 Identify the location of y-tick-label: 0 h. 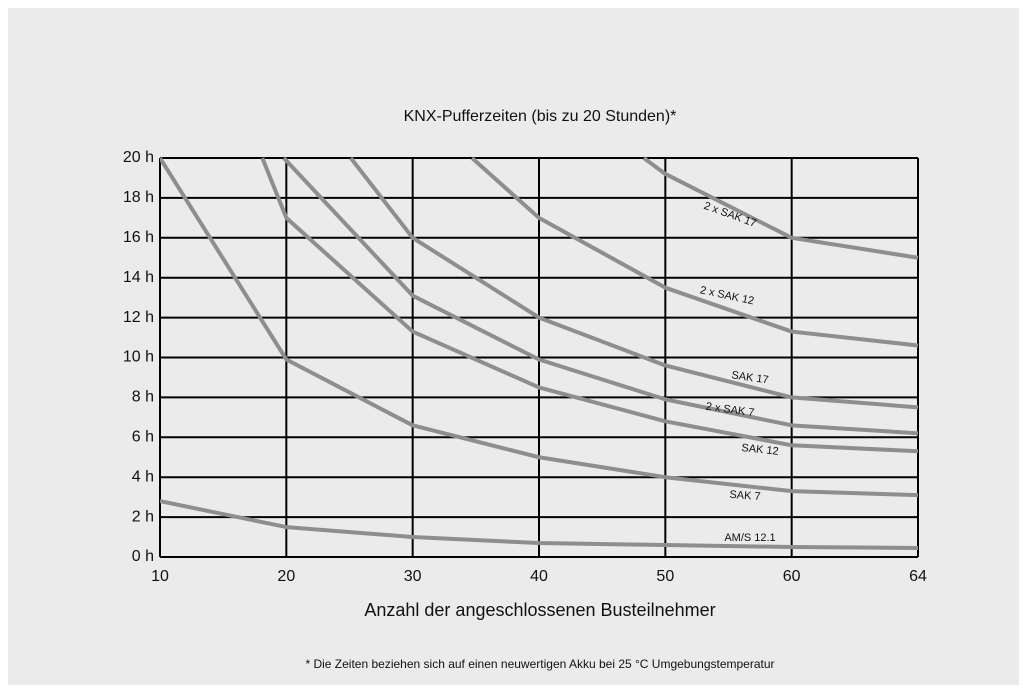
(143, 556).